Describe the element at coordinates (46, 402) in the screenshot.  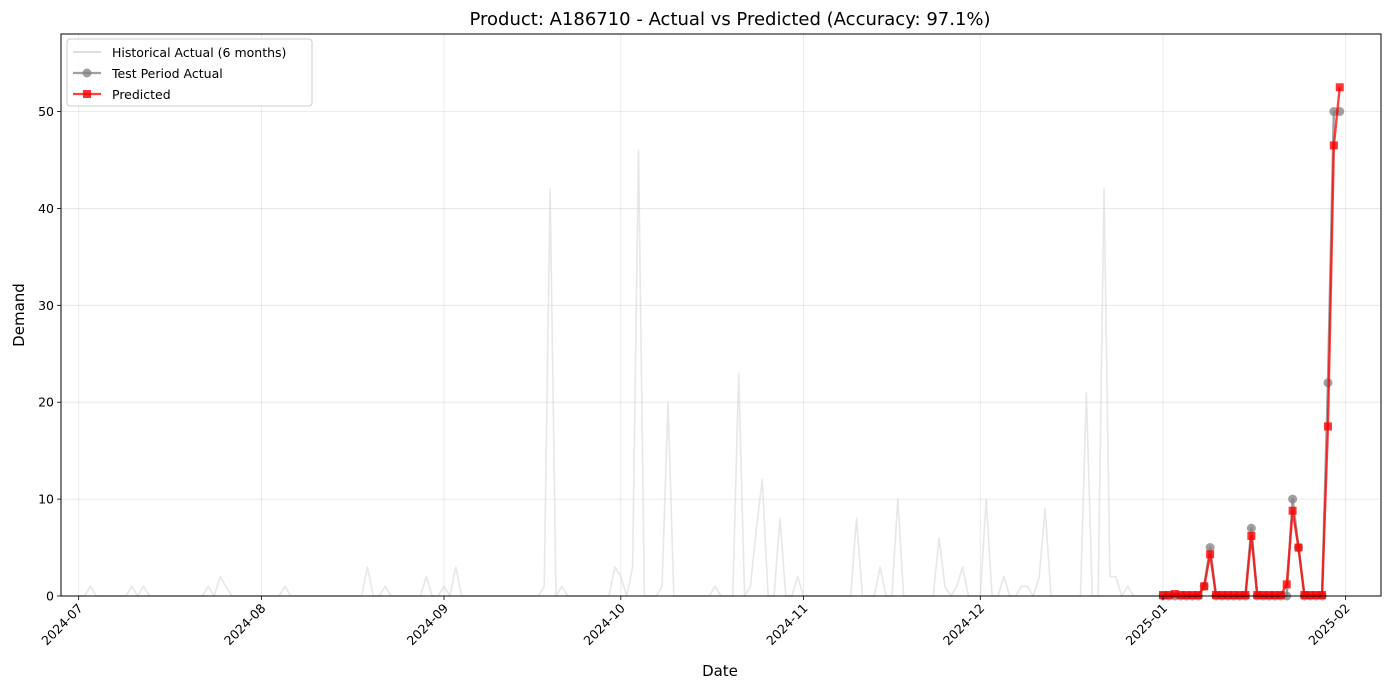
I see `y-tick-label: 20` at that location.